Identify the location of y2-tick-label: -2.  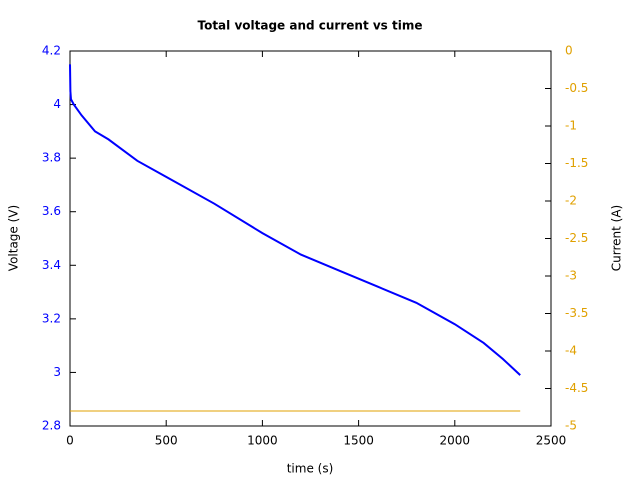
(571, 201).